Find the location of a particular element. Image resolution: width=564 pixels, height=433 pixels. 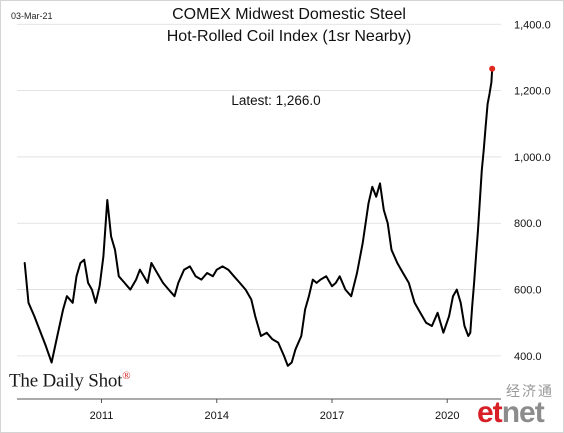

y-tick-label: 1,200.0 is located at coordinates (532, 92).